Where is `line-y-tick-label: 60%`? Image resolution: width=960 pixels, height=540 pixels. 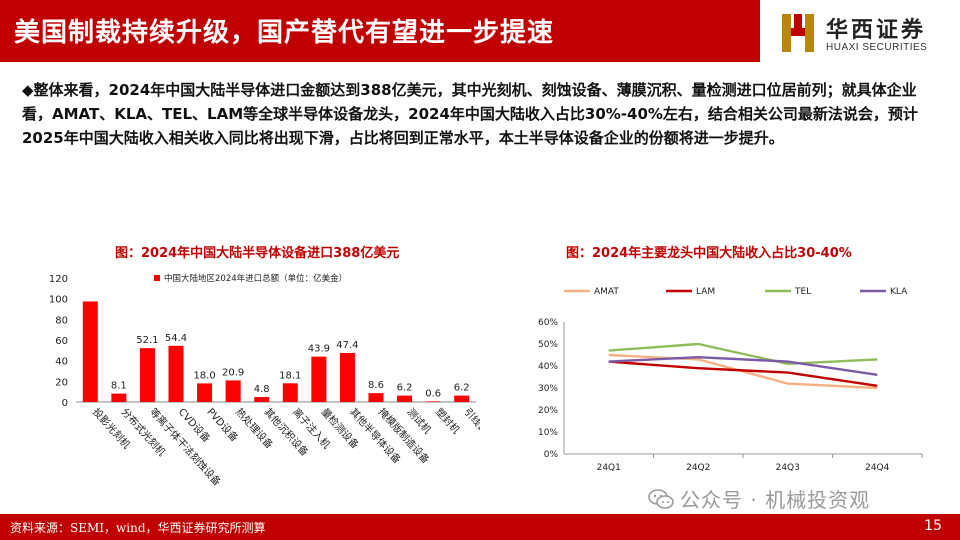
line-y-tick-label: 60% is located at coordinates (548, 323).